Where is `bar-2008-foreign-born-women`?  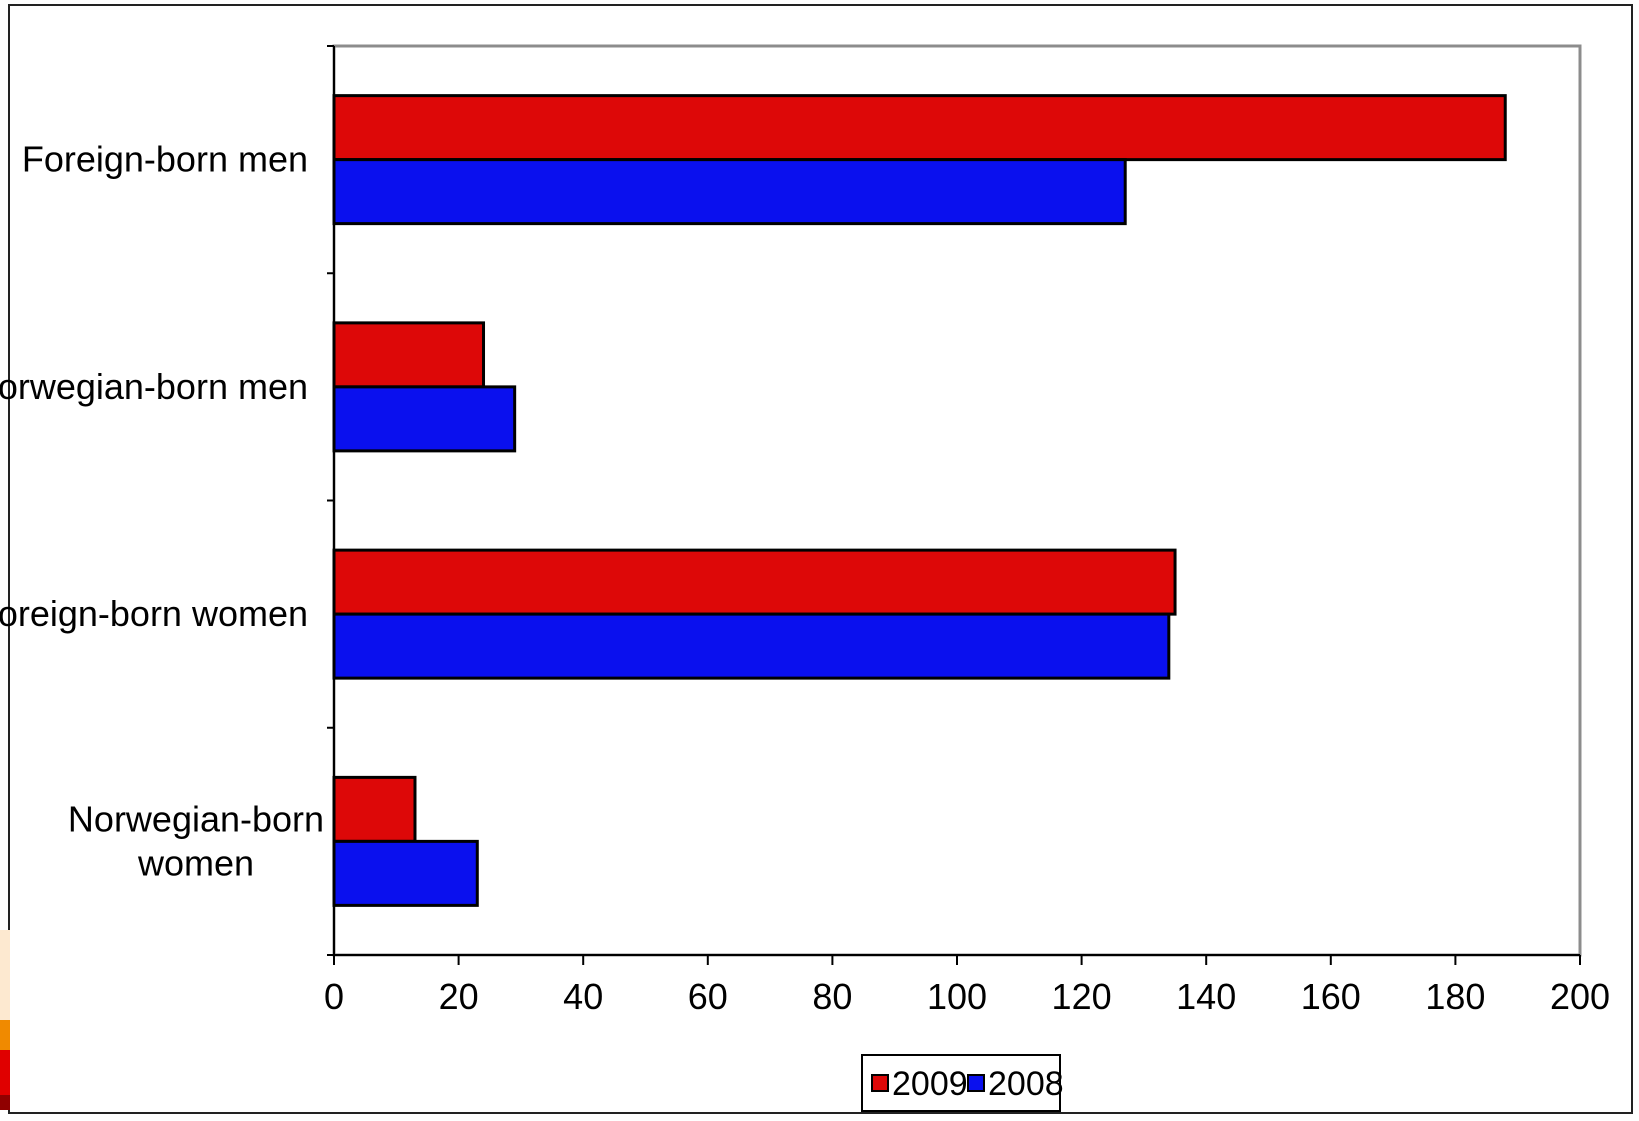
bar-2008-foreign-born-women is located at coordinates (751, 646).